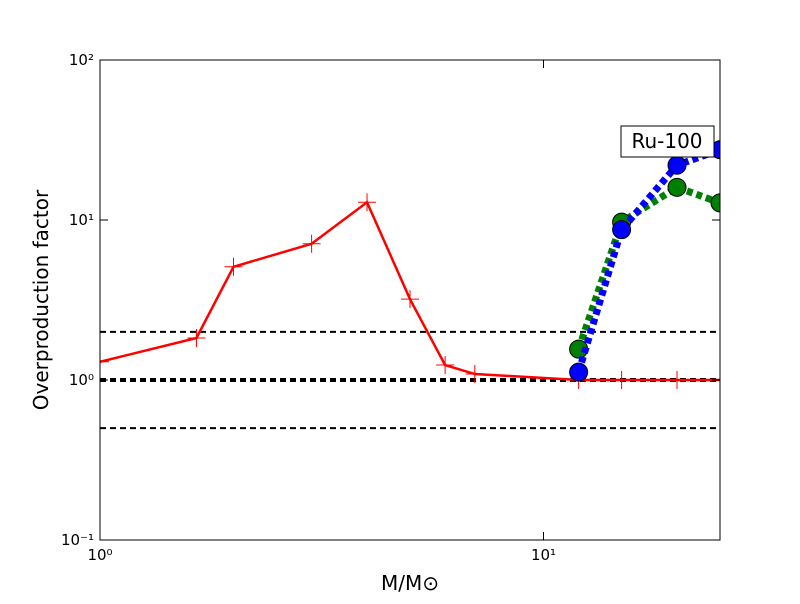 The image size is (800, 604). Describe the element at coordinates (81, 380) in the screenshot. I see `y-tick-label: 10⁰` at that location.